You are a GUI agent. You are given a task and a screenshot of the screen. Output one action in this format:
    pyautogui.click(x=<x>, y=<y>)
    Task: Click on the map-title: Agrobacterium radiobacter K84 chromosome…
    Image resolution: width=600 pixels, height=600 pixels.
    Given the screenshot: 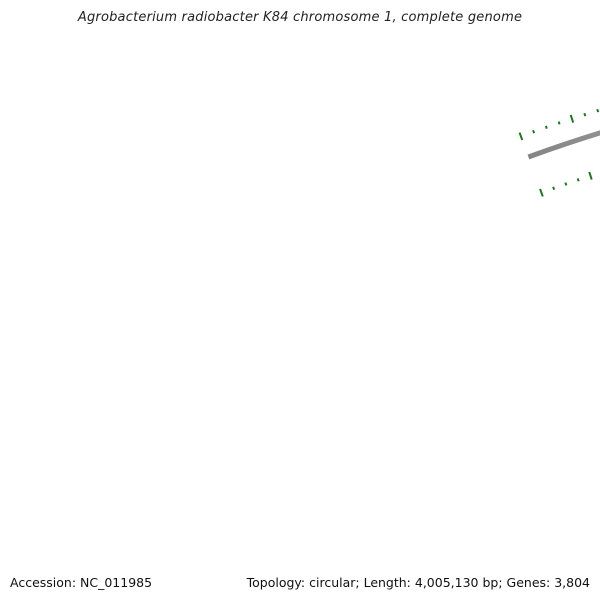 What is the action you would take?
    pyautogui.click(x=300, y=17)
    